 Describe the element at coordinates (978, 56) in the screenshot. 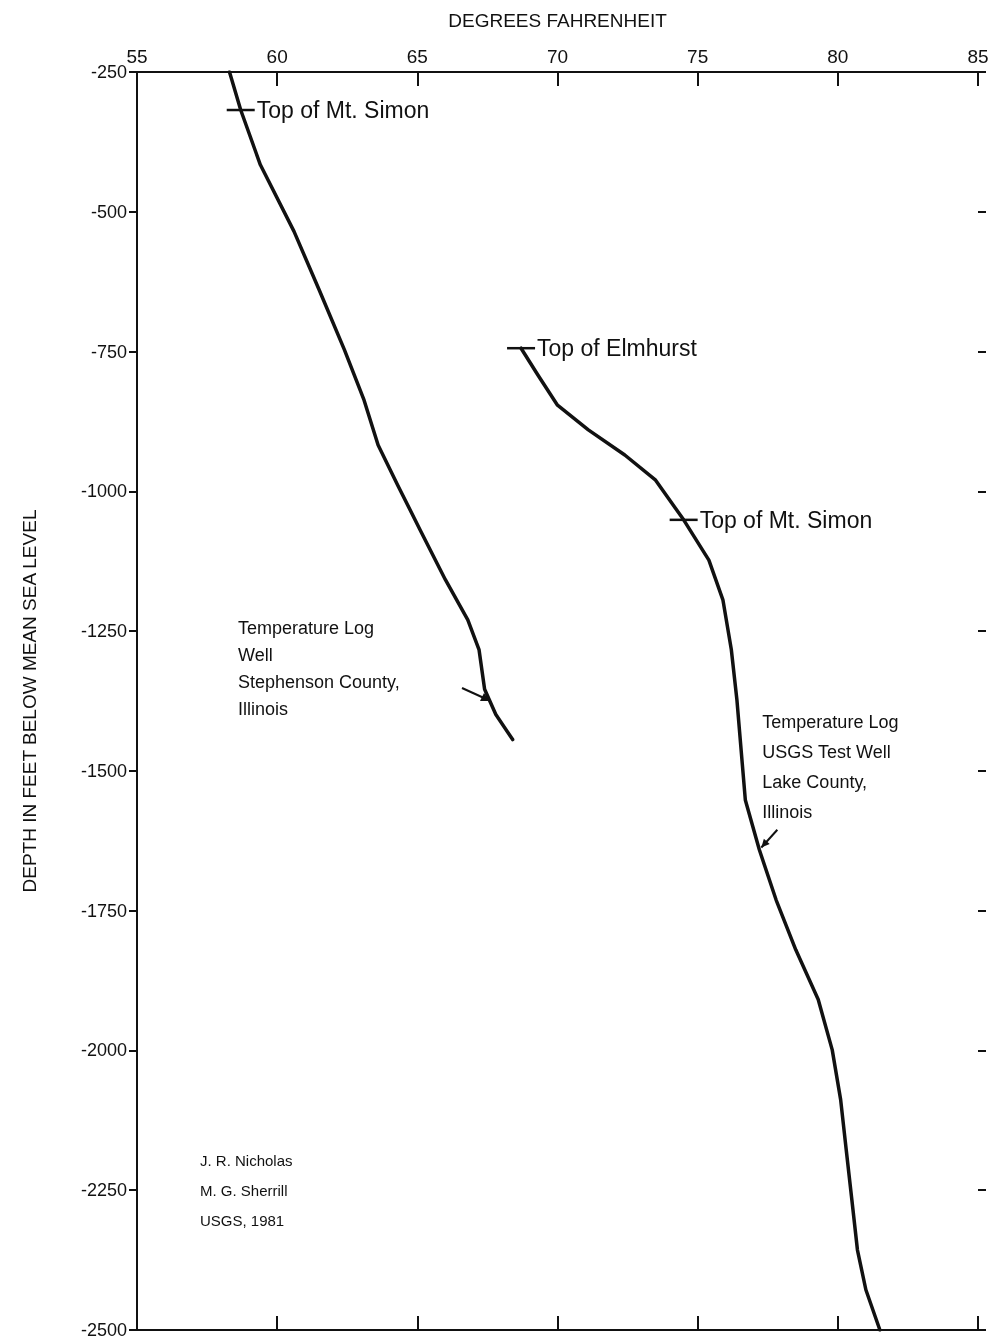

I see `x-tick-label: 85` at that location.